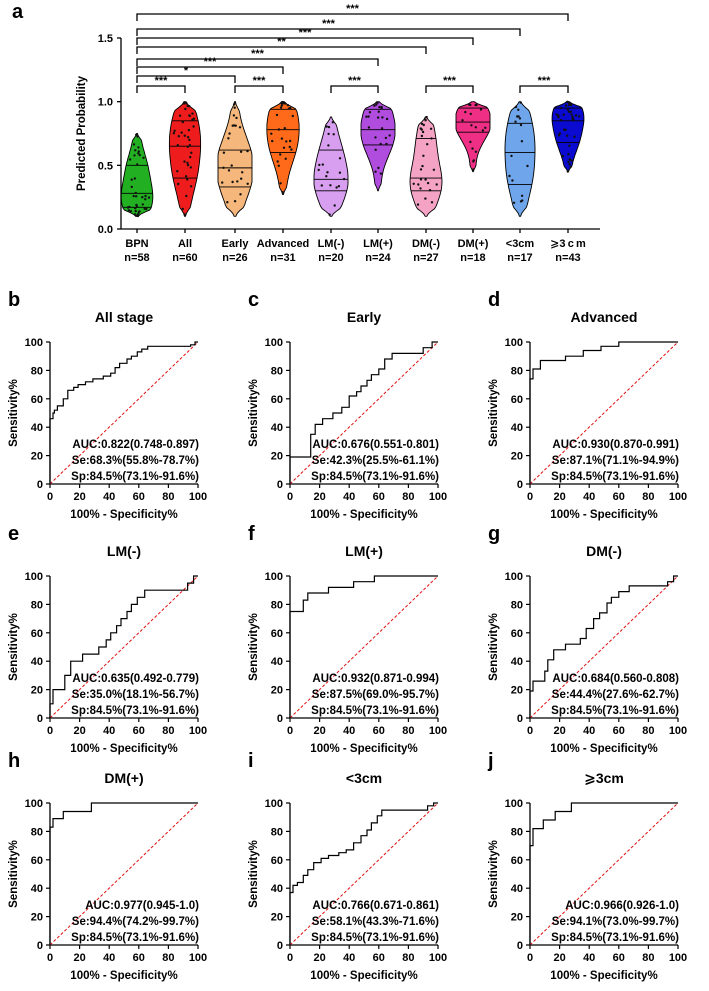  I want to click on violin-y-axis-label: Predicted Probability, so click(82, 133).